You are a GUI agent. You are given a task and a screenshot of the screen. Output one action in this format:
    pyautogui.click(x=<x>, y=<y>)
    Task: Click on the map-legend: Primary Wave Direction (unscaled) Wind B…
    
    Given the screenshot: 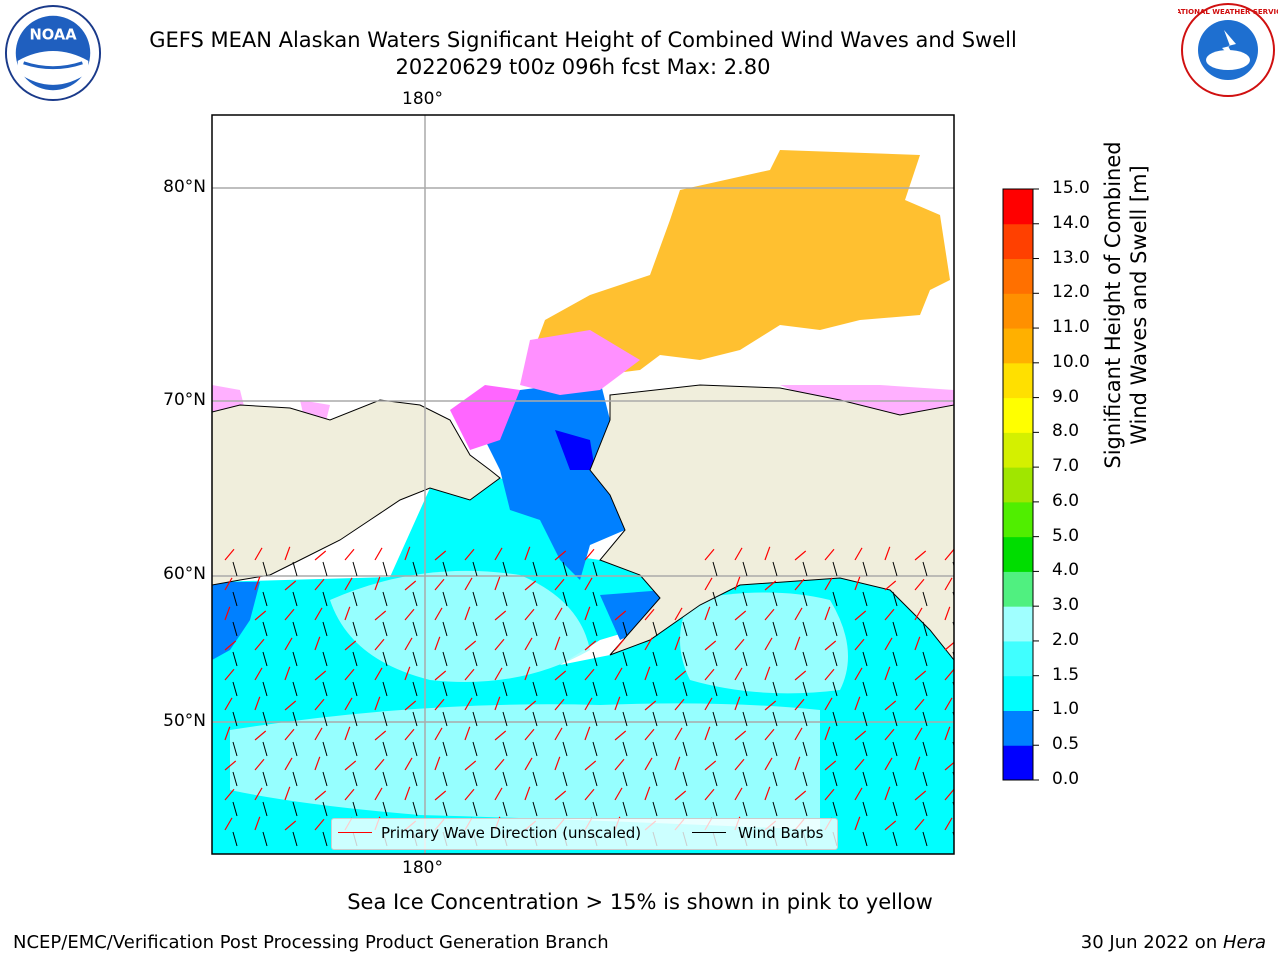 What is the action you would take?
    pyautogui.click(x=584, y=834)
    